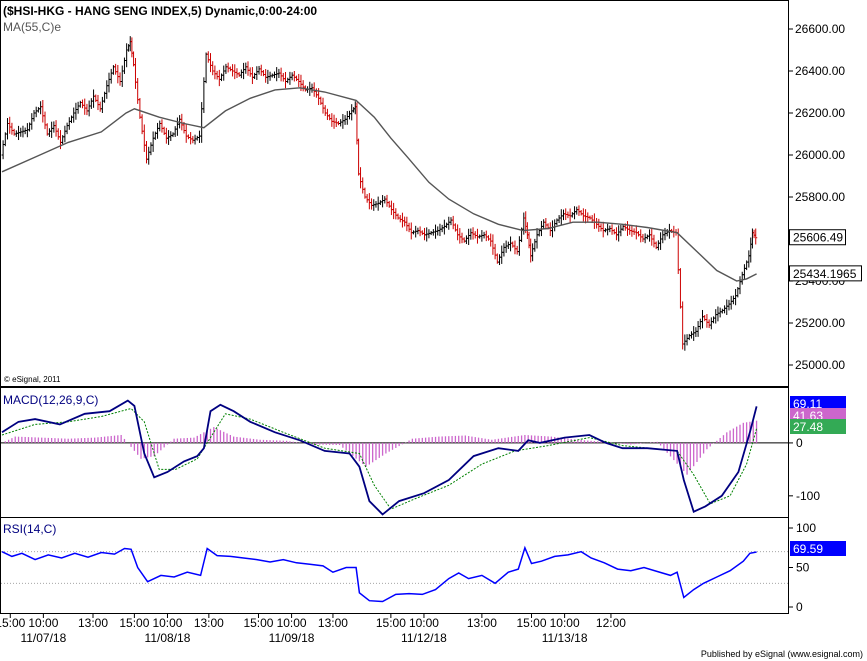 Image resolution: width=867 pixels, height=661 pixels. I want to click on rsi-panel-frame, so click(394, 565).